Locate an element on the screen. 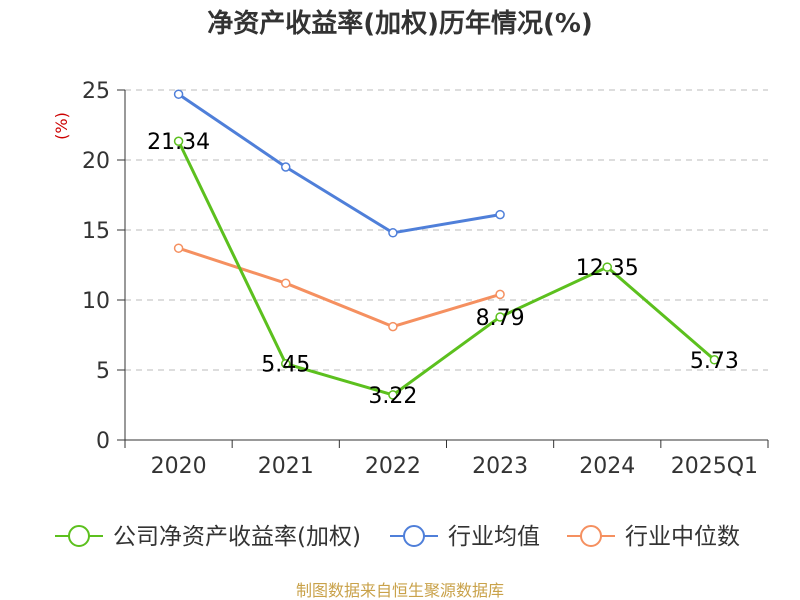  data-label-3: 8.79 is located at coordinates (500, 318).